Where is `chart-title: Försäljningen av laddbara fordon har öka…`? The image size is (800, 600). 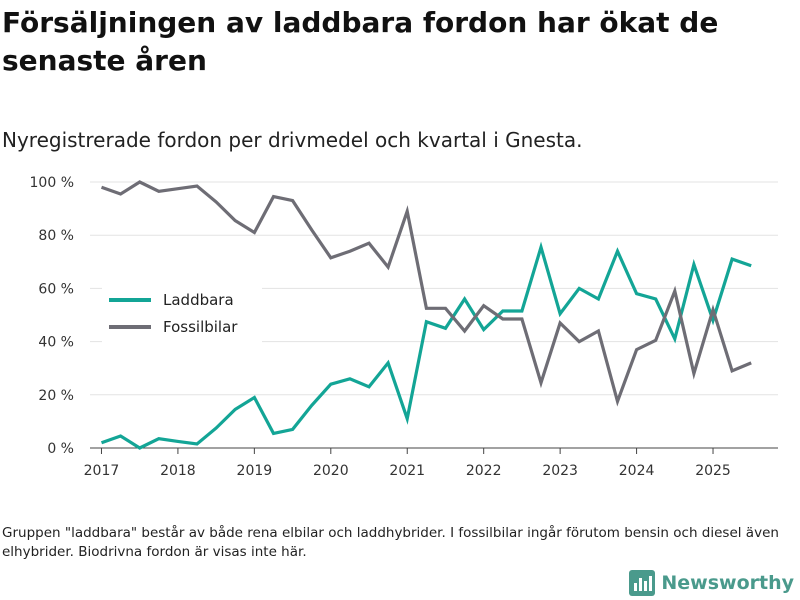 chart-title: Försäljningen av laddbara fordon har öka… is located at coordinates (360, 41).